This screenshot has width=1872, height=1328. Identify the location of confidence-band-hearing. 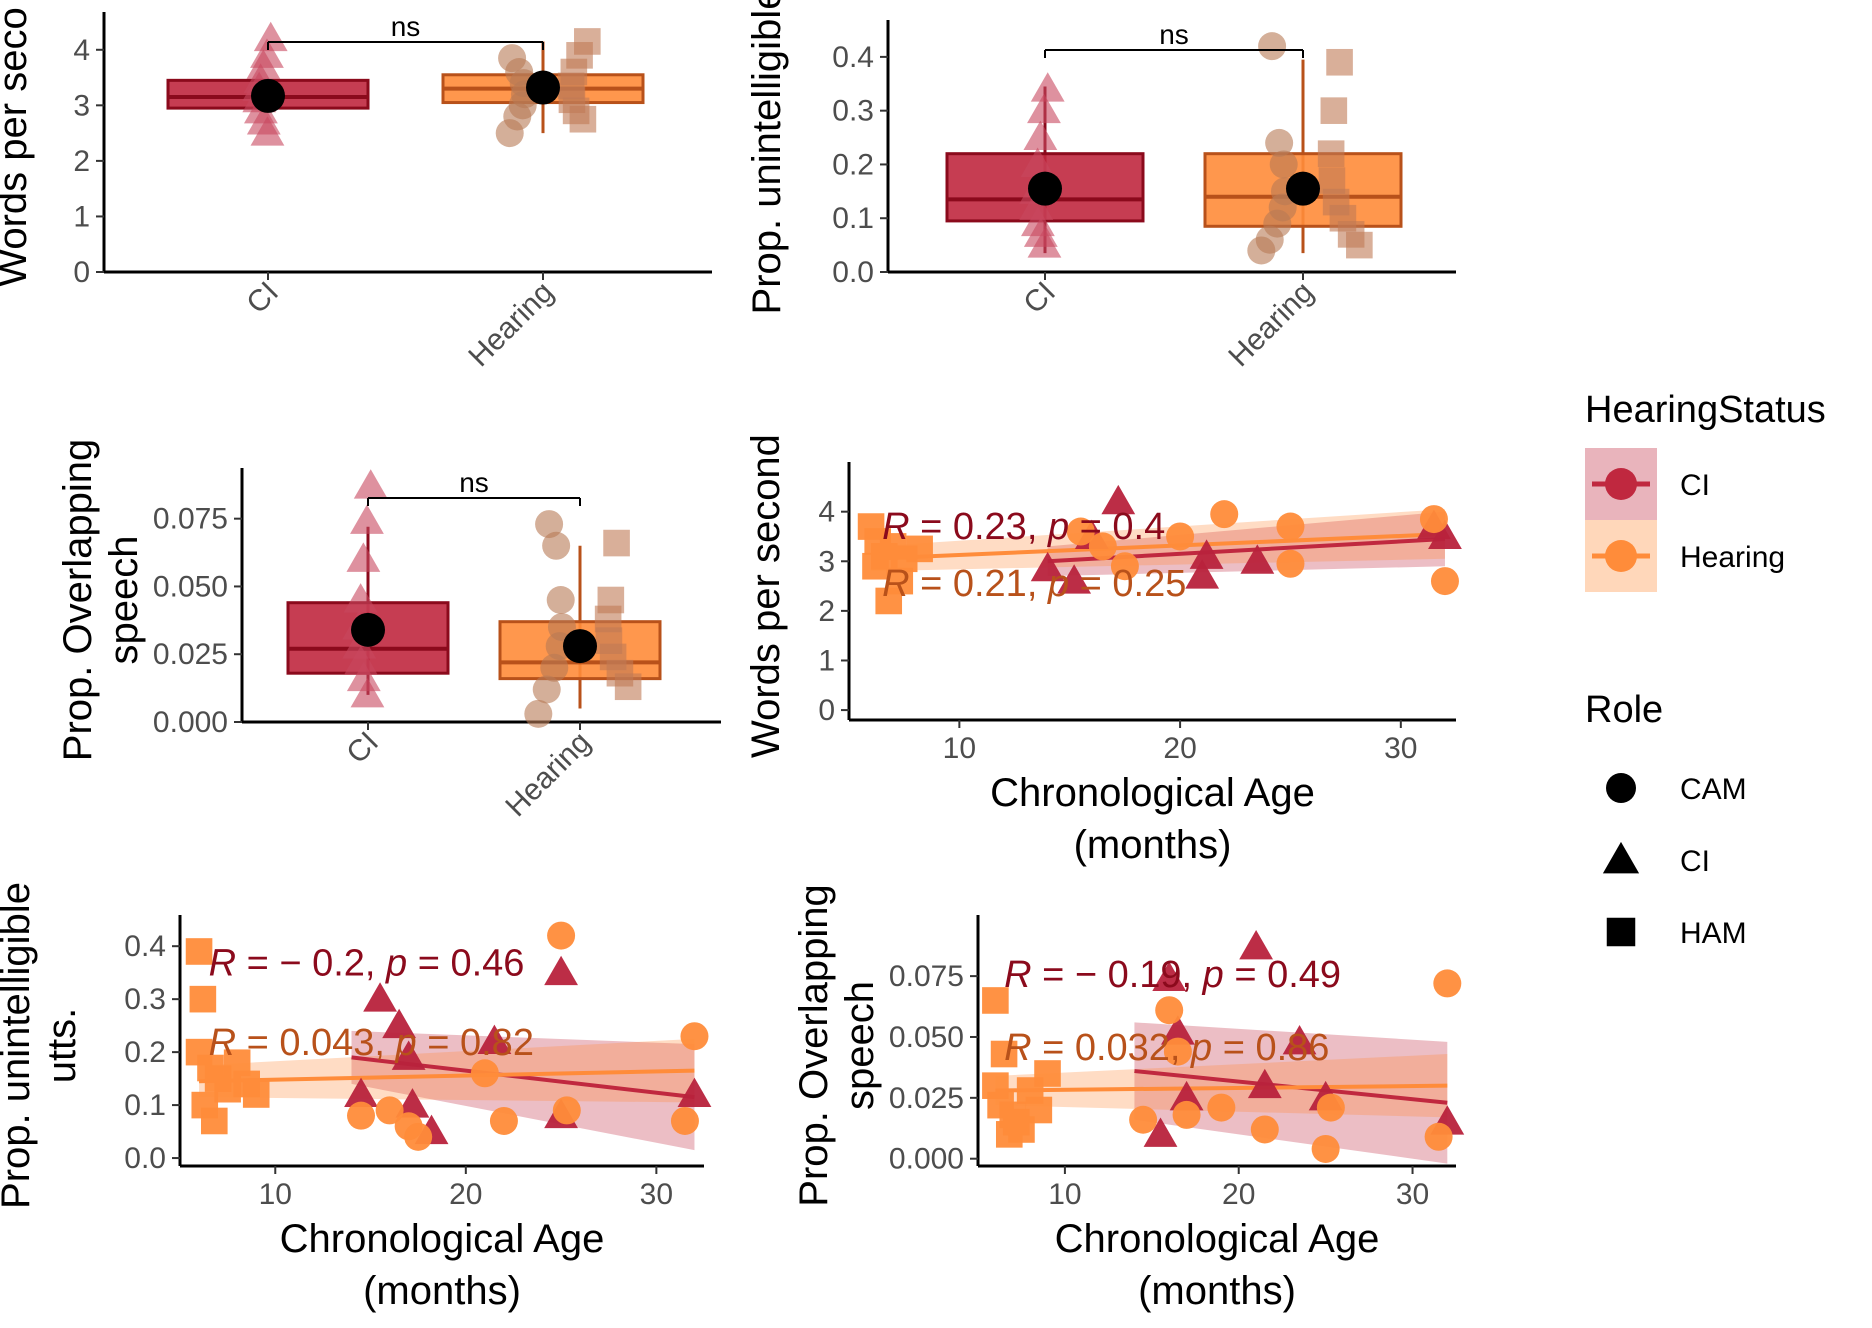
(447, 1070).